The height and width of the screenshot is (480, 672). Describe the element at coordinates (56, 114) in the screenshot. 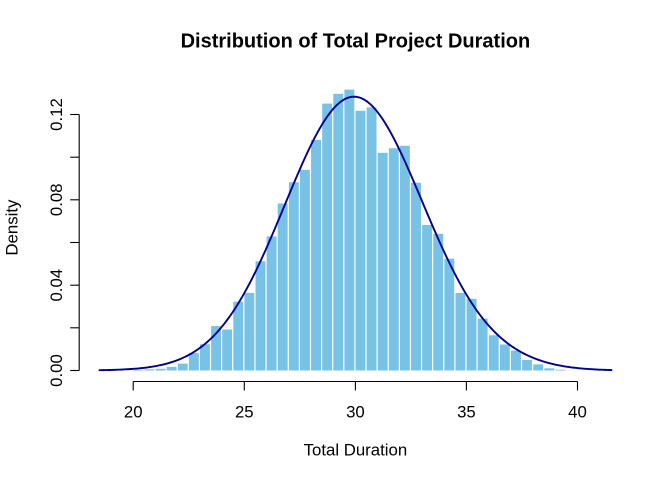

I see `svg-text: 0.12` at that location.